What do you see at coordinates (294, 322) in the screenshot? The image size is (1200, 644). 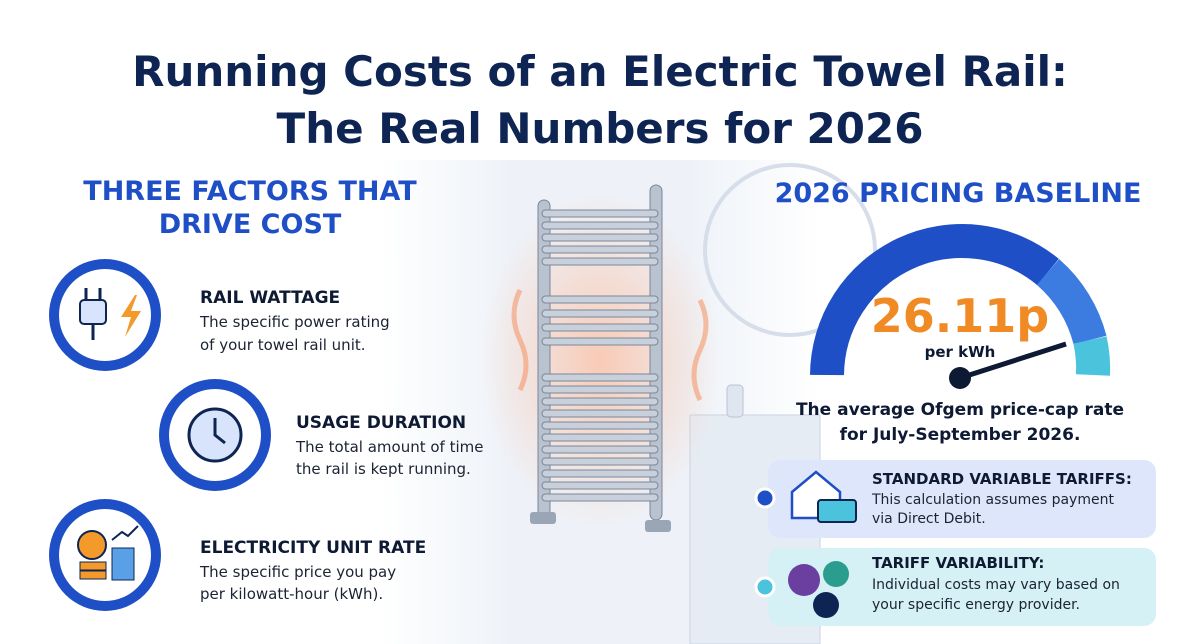 I see `factor-text: The specific power rating` at bounding box center [294, 322].